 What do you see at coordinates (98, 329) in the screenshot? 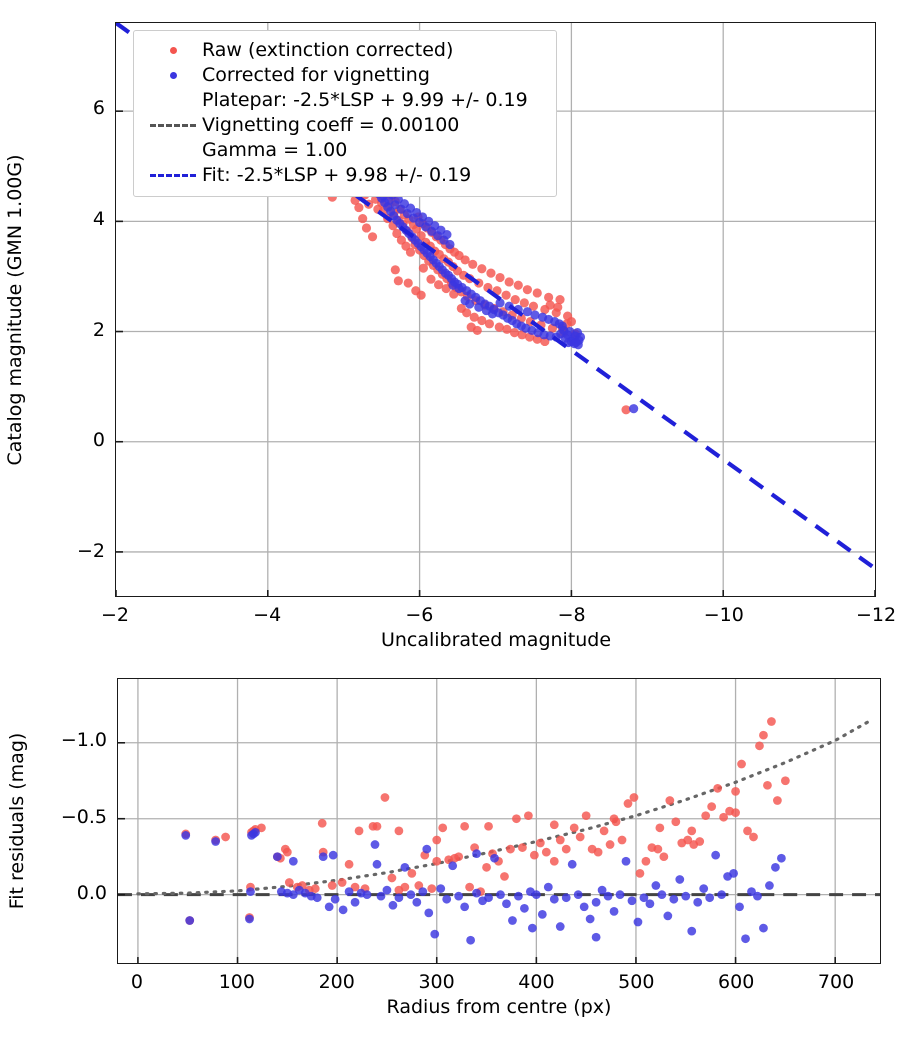
I see `y-tick-label: 2` at bounding box center [98, 329].